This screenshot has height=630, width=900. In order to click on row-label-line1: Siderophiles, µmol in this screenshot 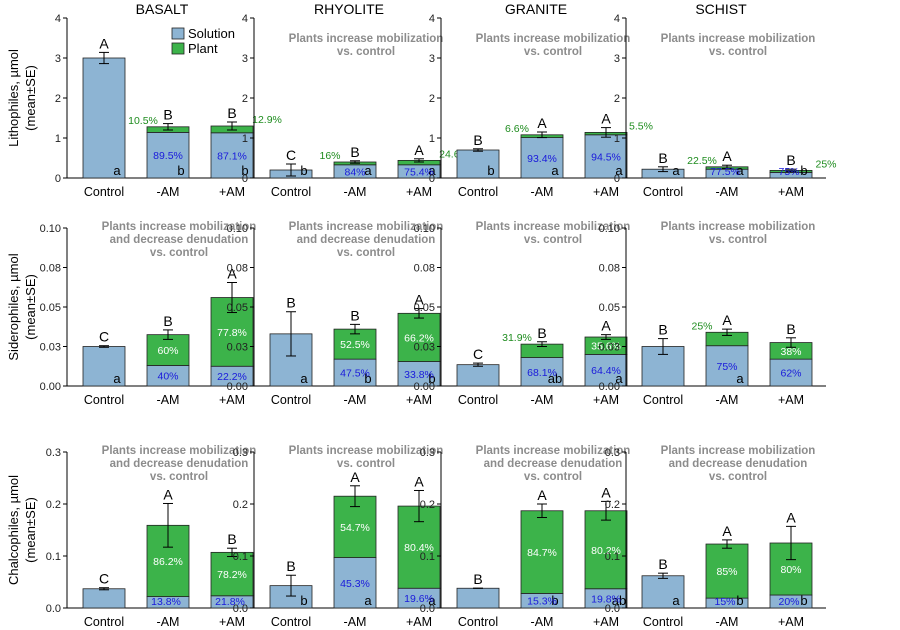, I will do `click(13, 306)`.